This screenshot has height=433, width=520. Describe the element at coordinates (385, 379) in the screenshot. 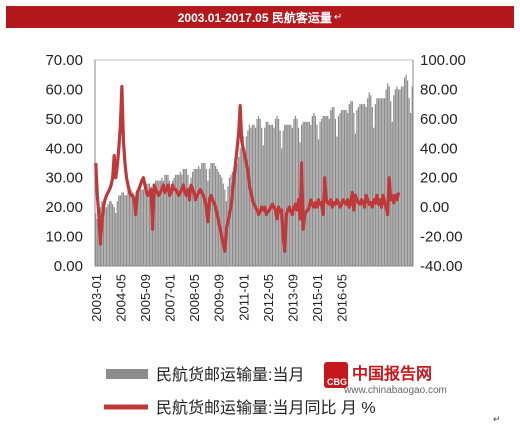

I see `watermark-logo: CBG 中国报告网 www.chinabaogao.com` at that location.